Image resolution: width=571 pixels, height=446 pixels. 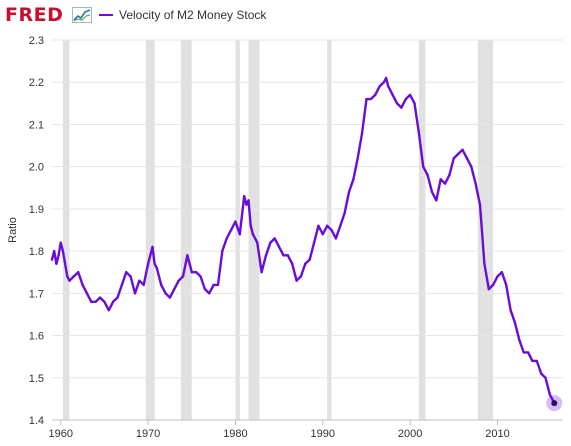 I want to click on legend-swatch, so click(x=106, y=15).